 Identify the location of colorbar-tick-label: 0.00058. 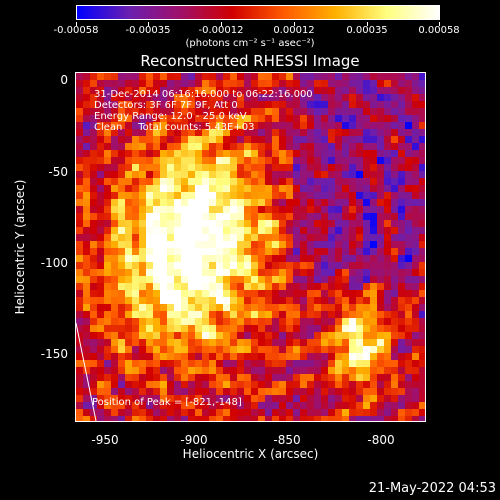
(439, 30).